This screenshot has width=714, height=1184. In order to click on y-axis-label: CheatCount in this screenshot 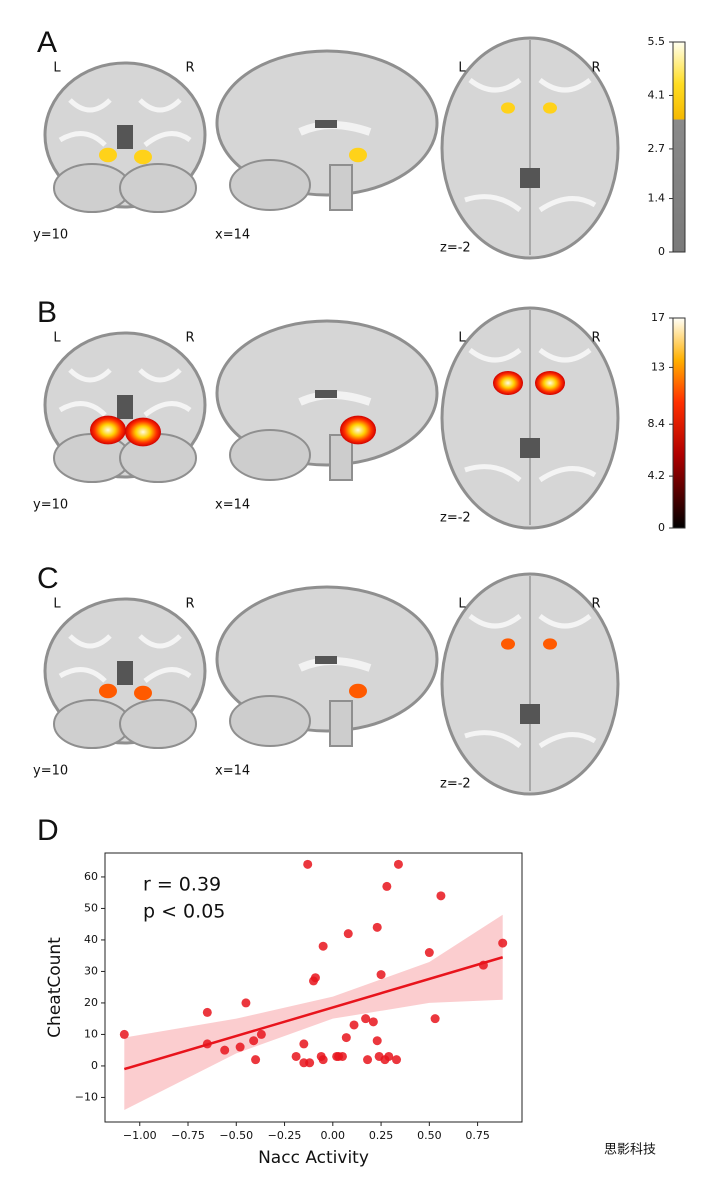, I will do `click(55, 987)`.